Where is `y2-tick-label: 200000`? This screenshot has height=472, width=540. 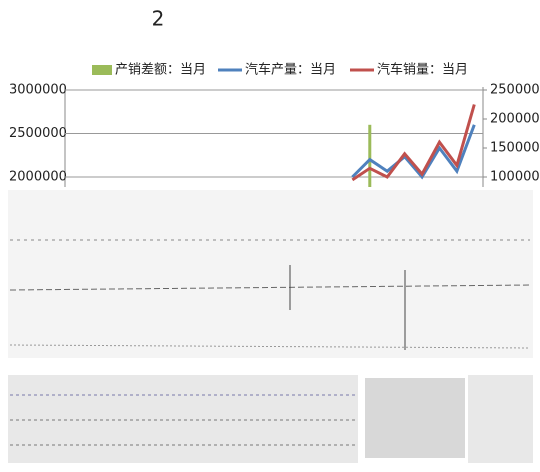 y2-tick-label: 200000 is located at coordinates (515, 119).